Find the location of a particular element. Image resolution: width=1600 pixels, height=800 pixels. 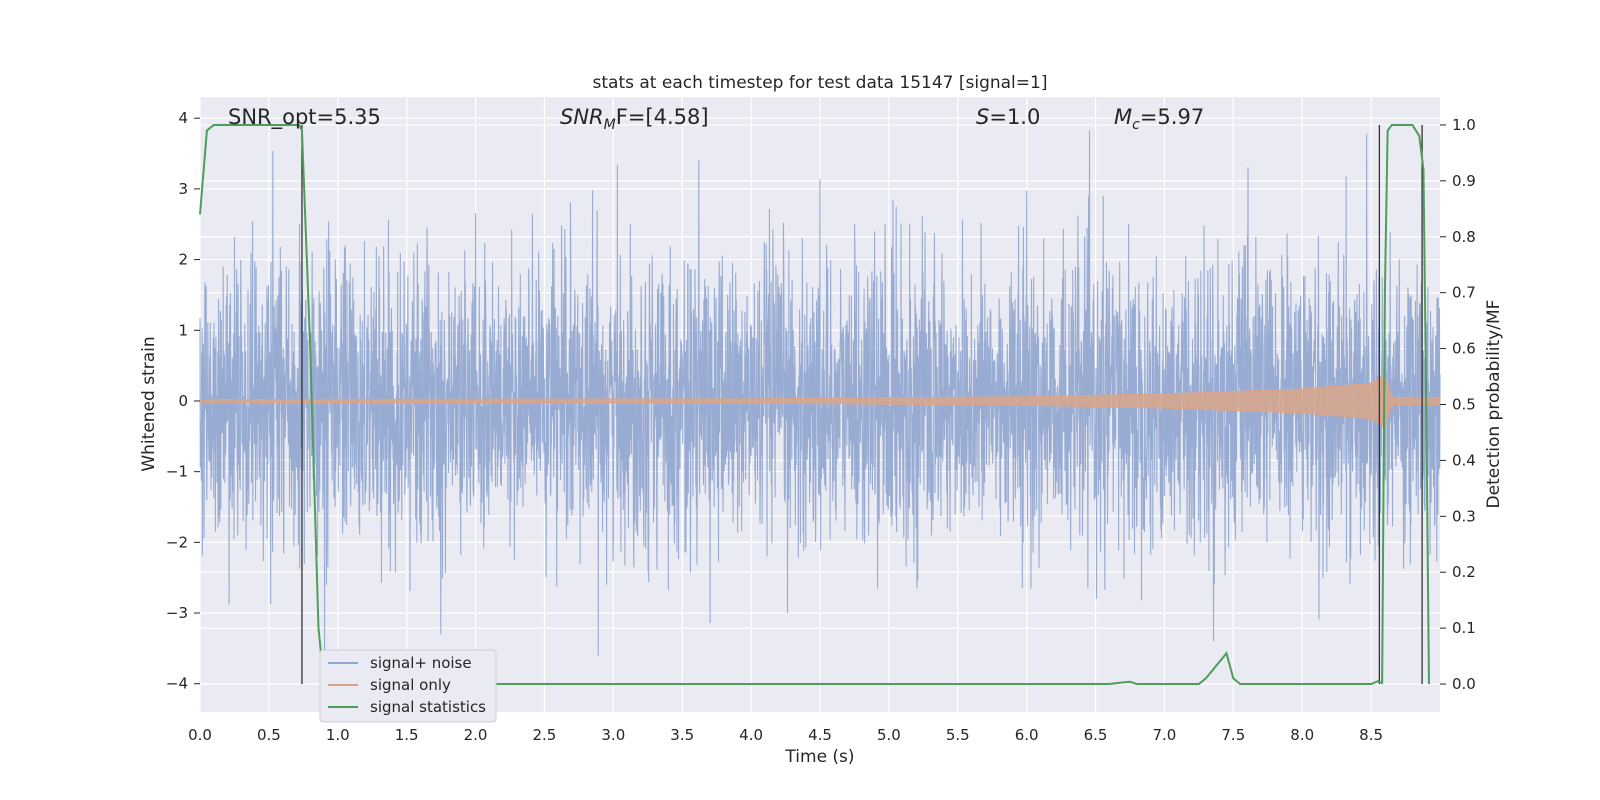

legend-label-noise: signal+ noise is located at coordinates (421, 663).